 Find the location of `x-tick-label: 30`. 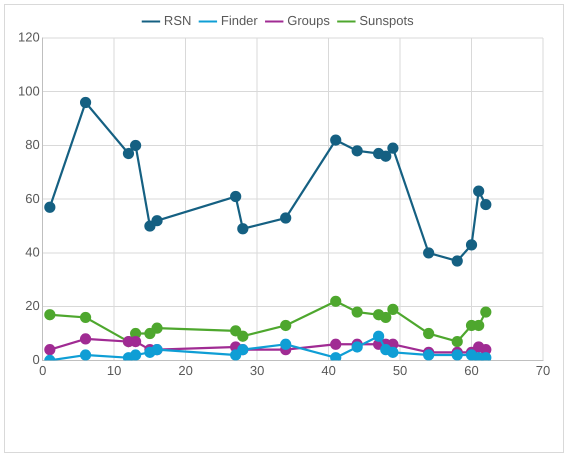

x-tick-label: 30 is located at coordinates (257, 370).